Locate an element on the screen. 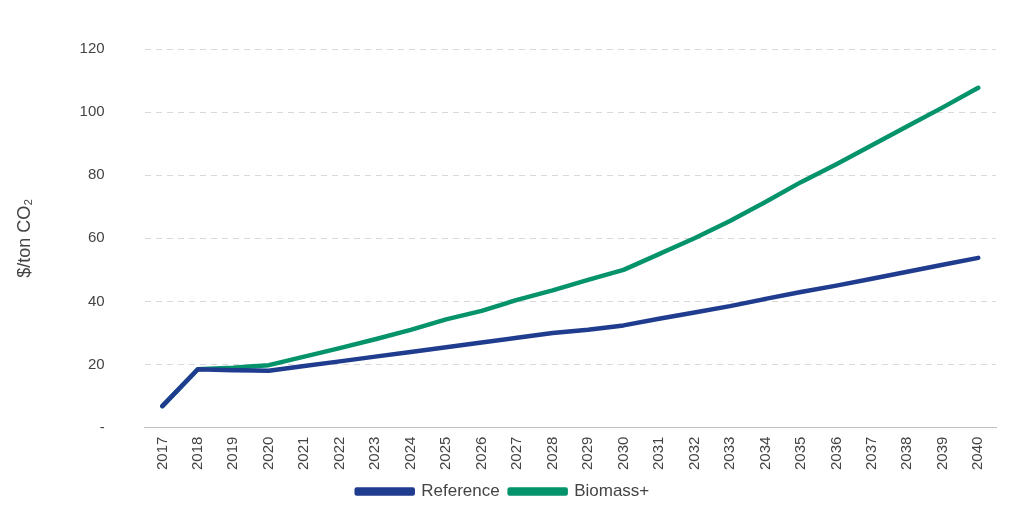  x-tick-label: 2036 is located at coordinates (835, 453).